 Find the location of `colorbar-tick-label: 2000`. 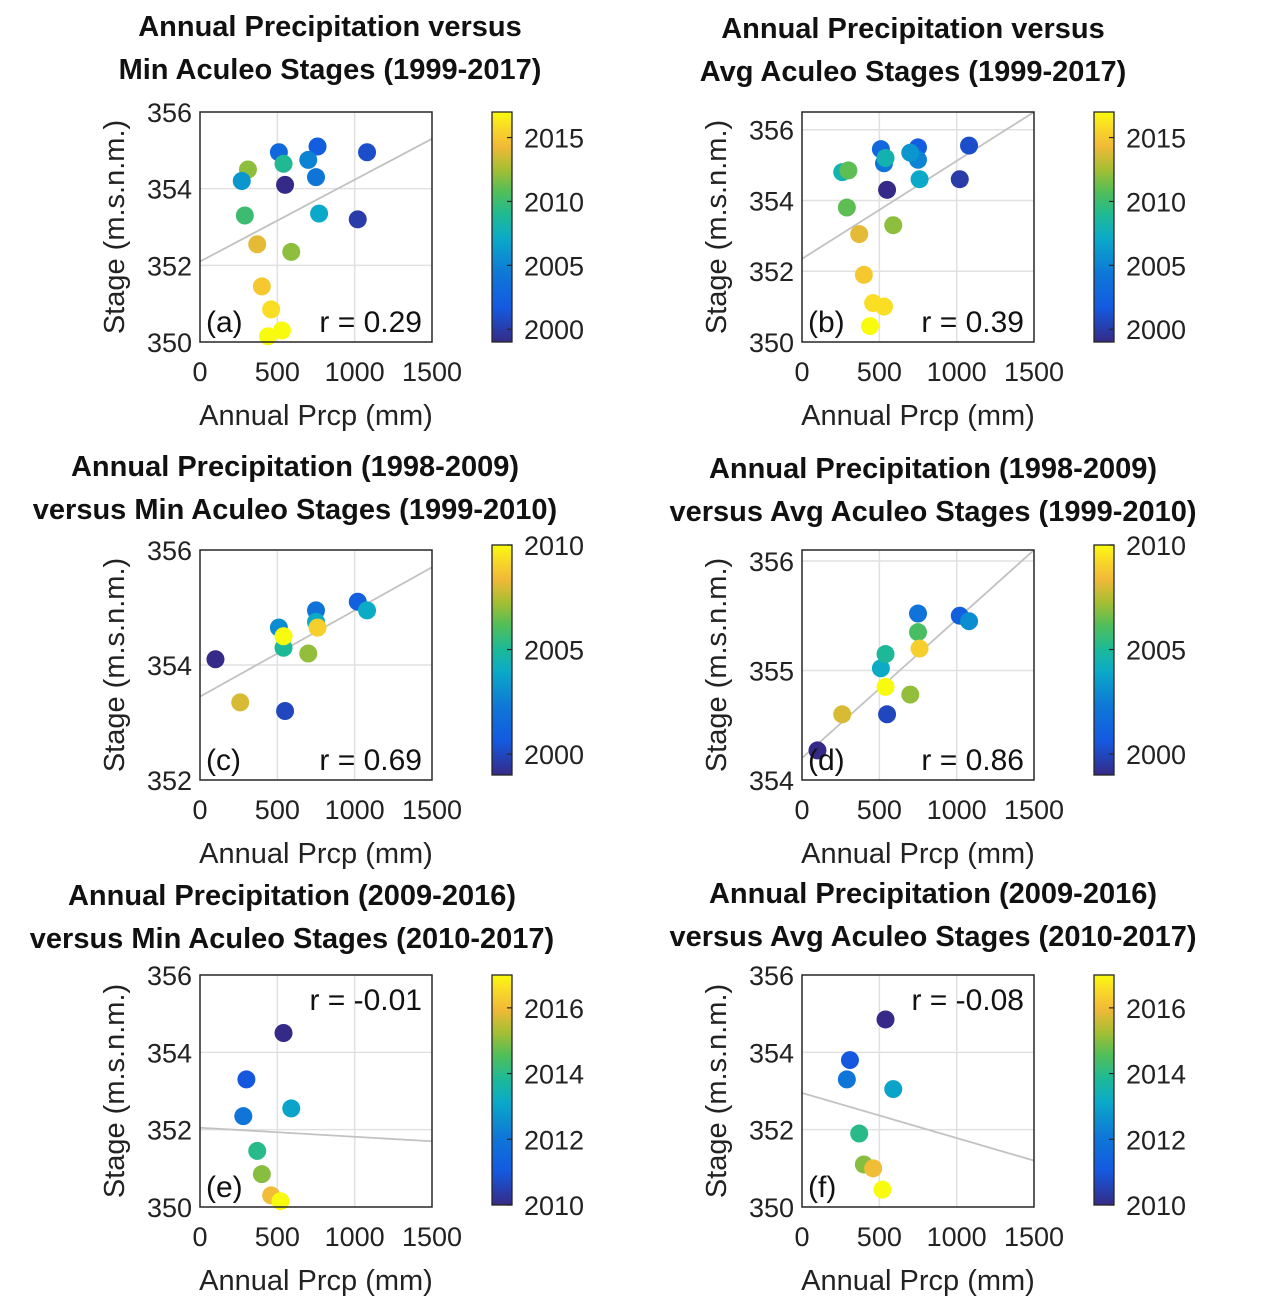

colorbar-tick-label: 2000 is located at coordinates (554, 330).